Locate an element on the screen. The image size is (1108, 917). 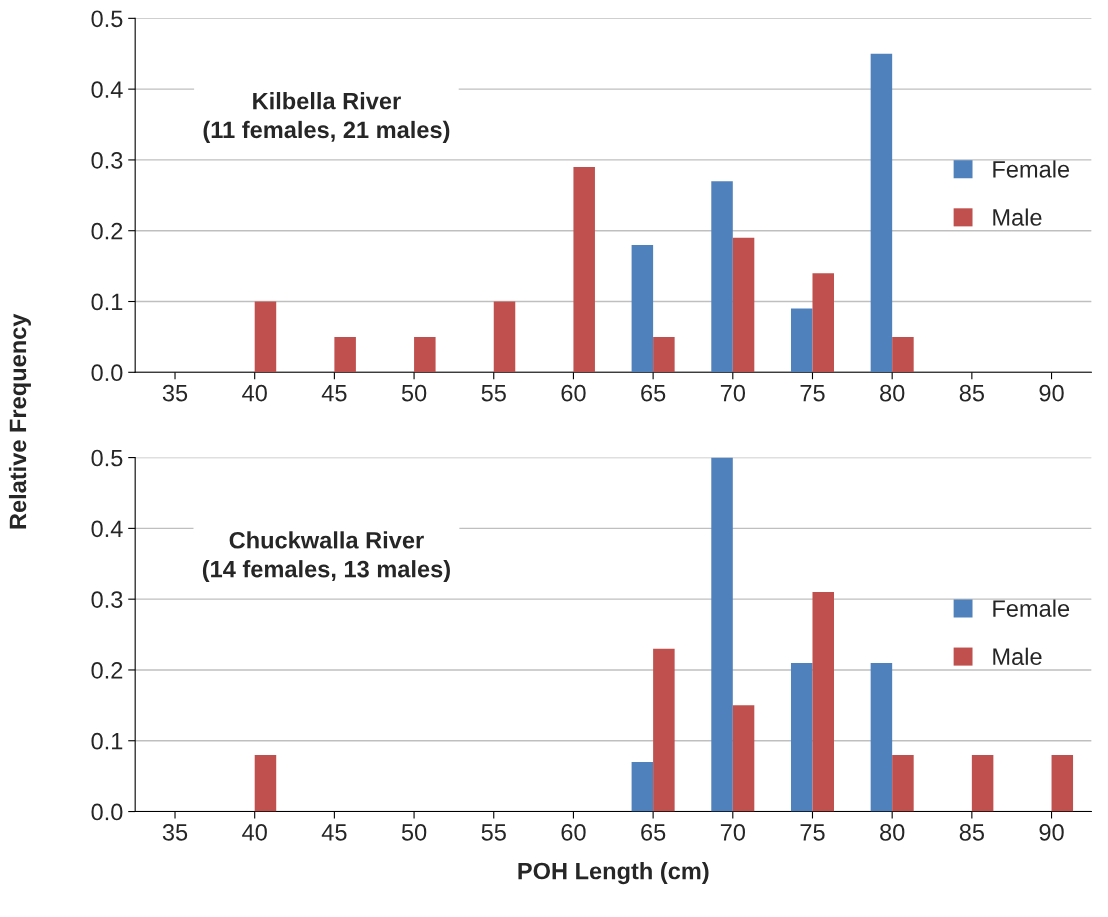
x-axis-title: POH Length (cm) is located at coordinates (613, 873).